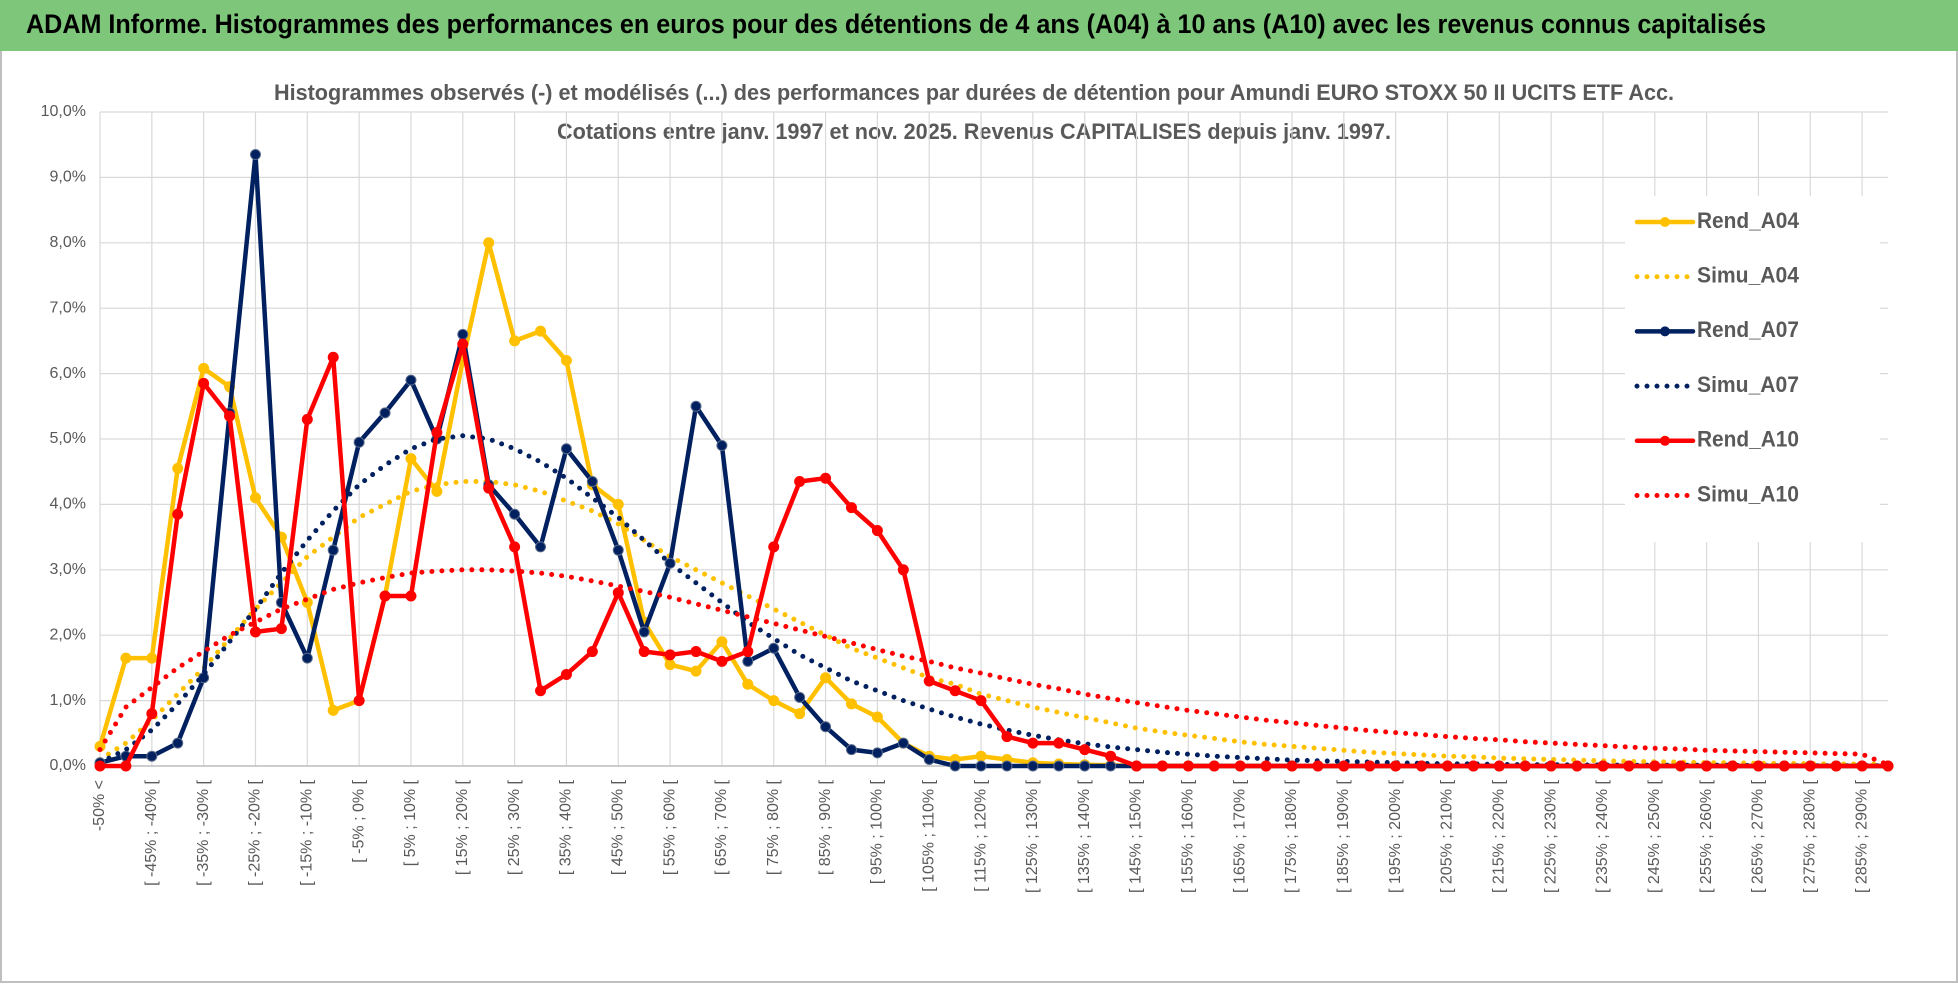  Describe the element at coordinates (1291, 836) in the screenshot. I see `x-tick-label: [ 175% ; 180% [` at that location.